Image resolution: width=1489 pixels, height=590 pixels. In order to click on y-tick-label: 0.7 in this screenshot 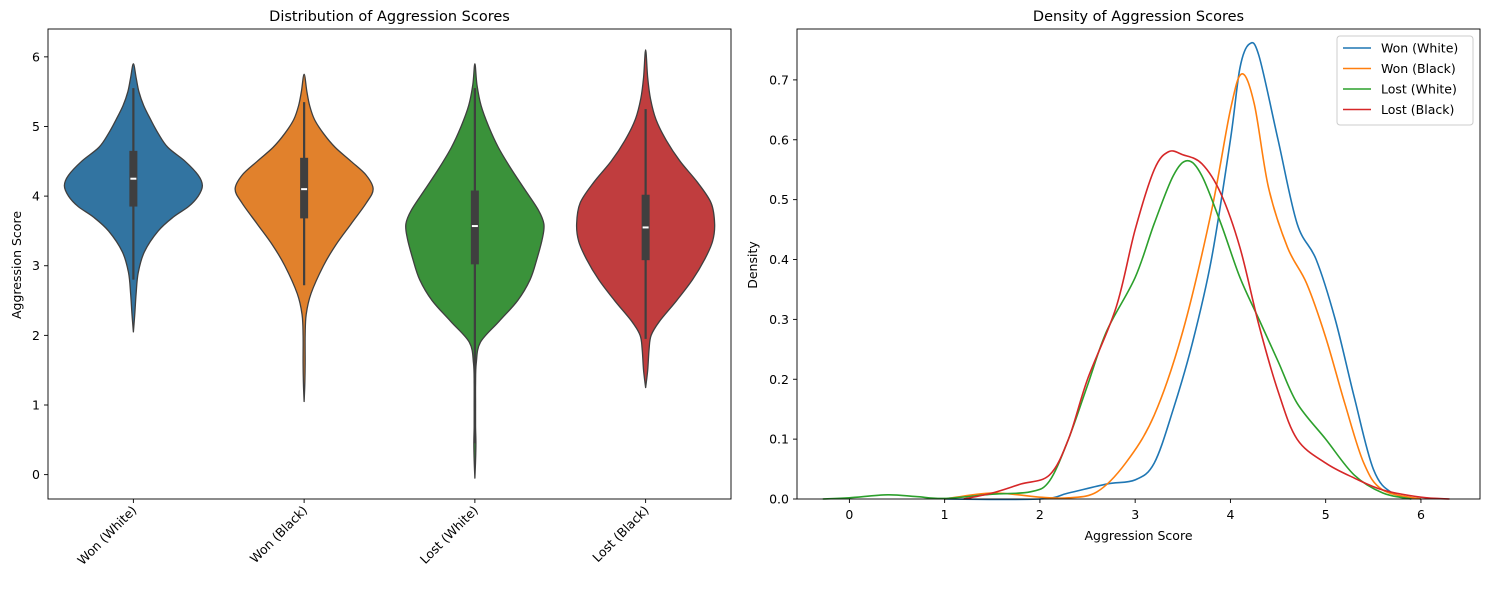, I will do `click(779, 79)`.